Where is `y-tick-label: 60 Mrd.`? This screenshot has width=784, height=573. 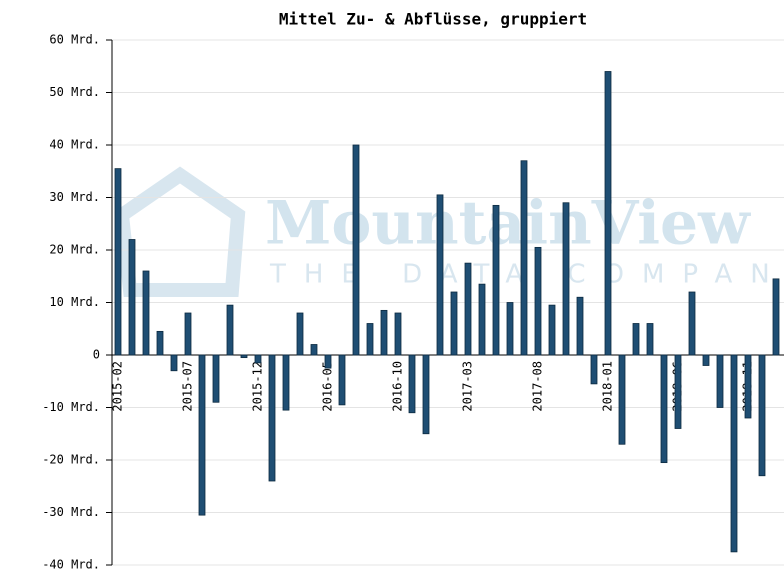 y-tick-label: 60 Mrd. is located at coordinates (74, 40).